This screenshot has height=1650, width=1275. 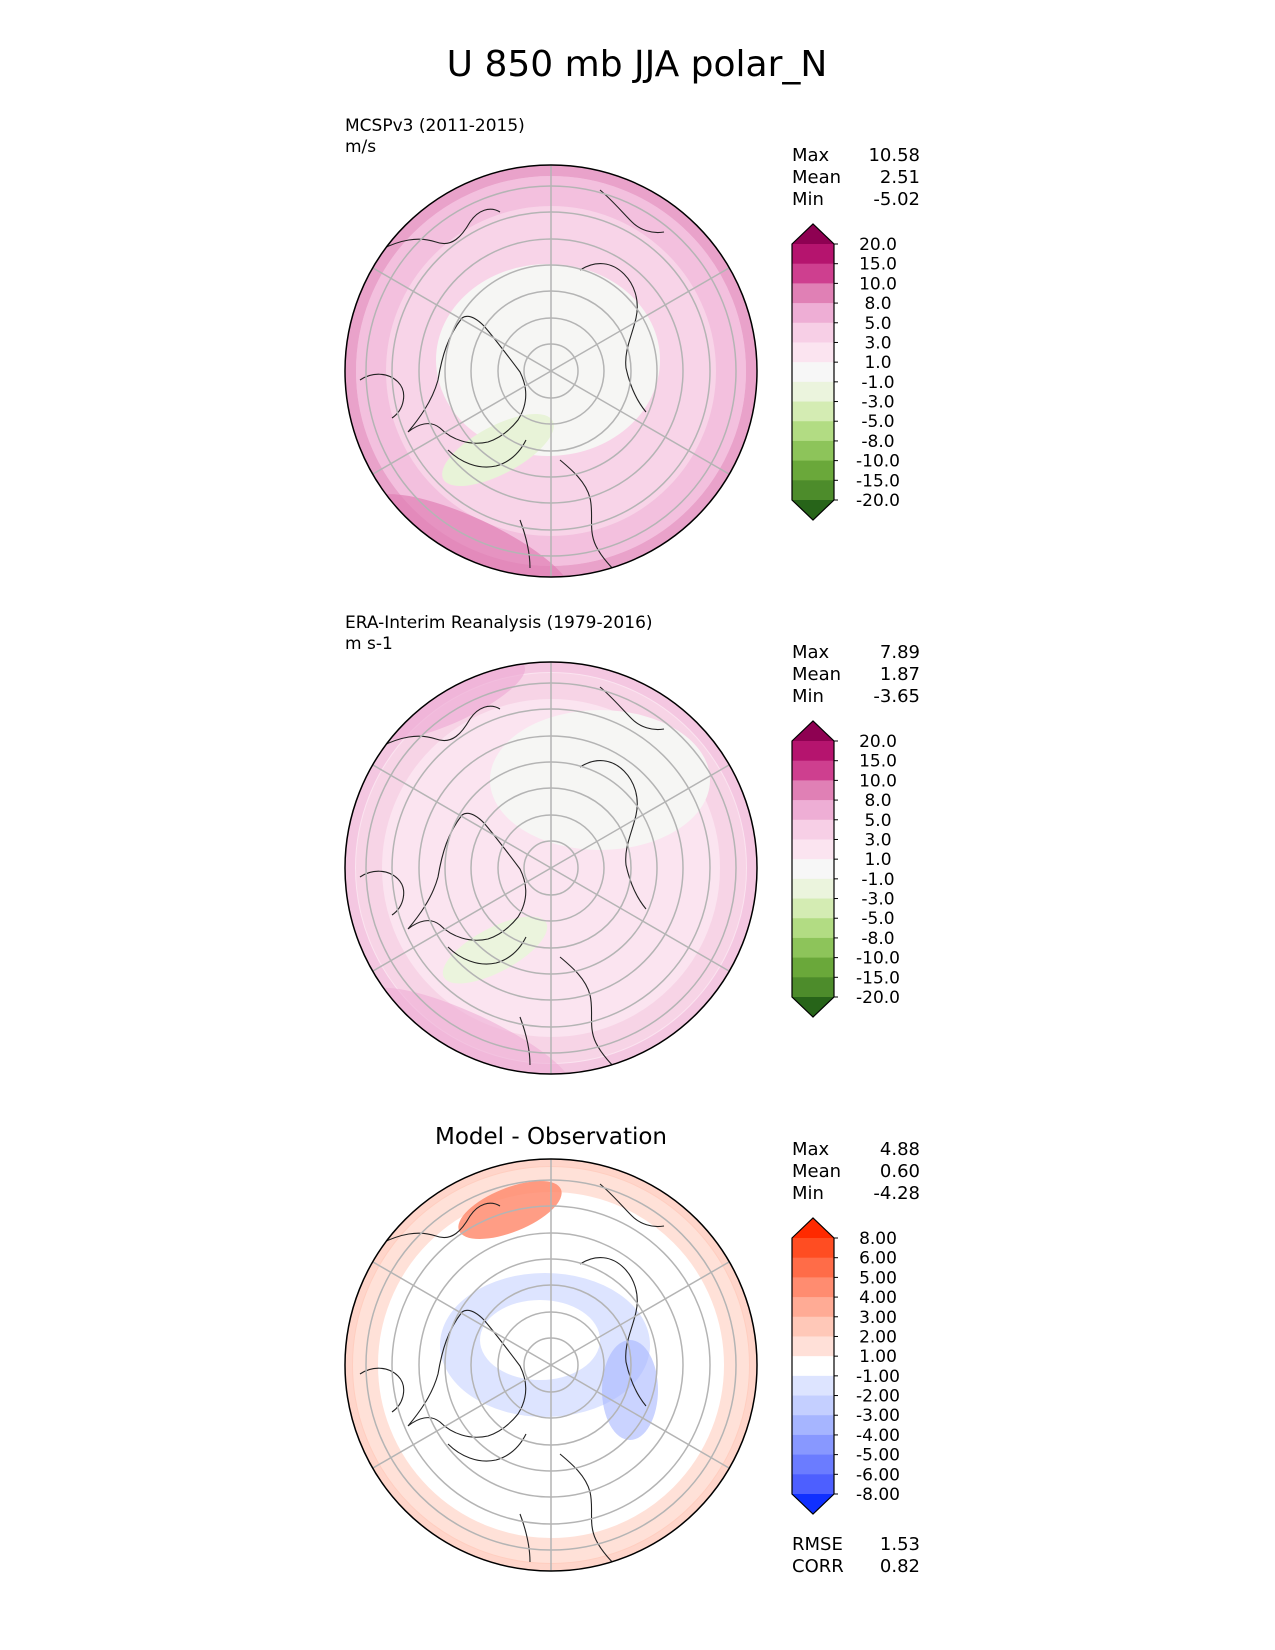 I want to click on panel-difference-map-border, so click(x=551, y=1365).